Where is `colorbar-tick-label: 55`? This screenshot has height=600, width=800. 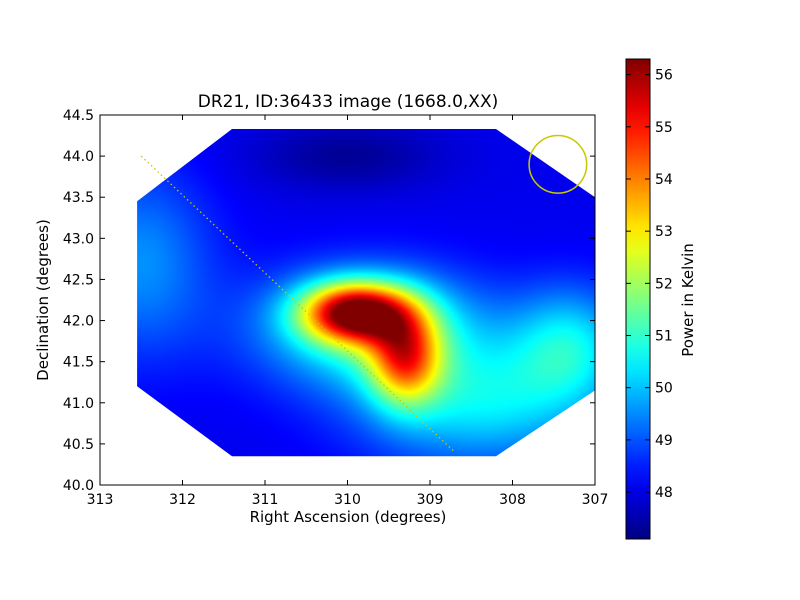 colorbar-tick-label: 55 is located at coordinates (664, 128).